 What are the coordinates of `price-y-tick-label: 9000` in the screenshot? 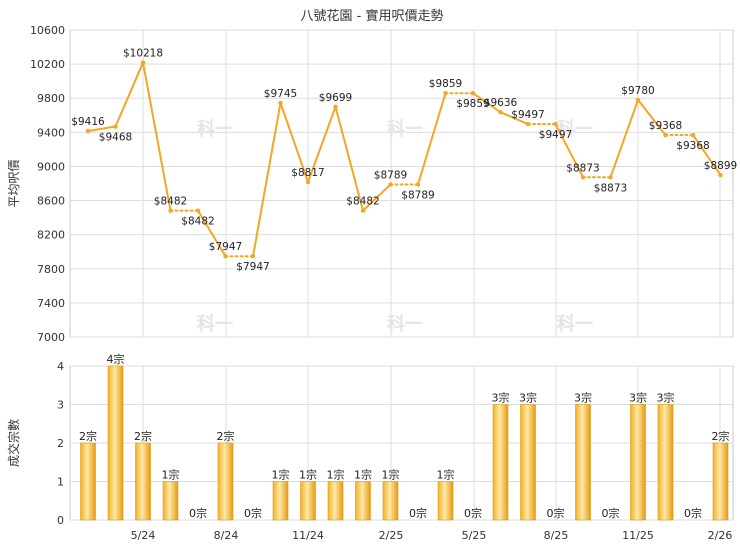 It's located at (51, 166).